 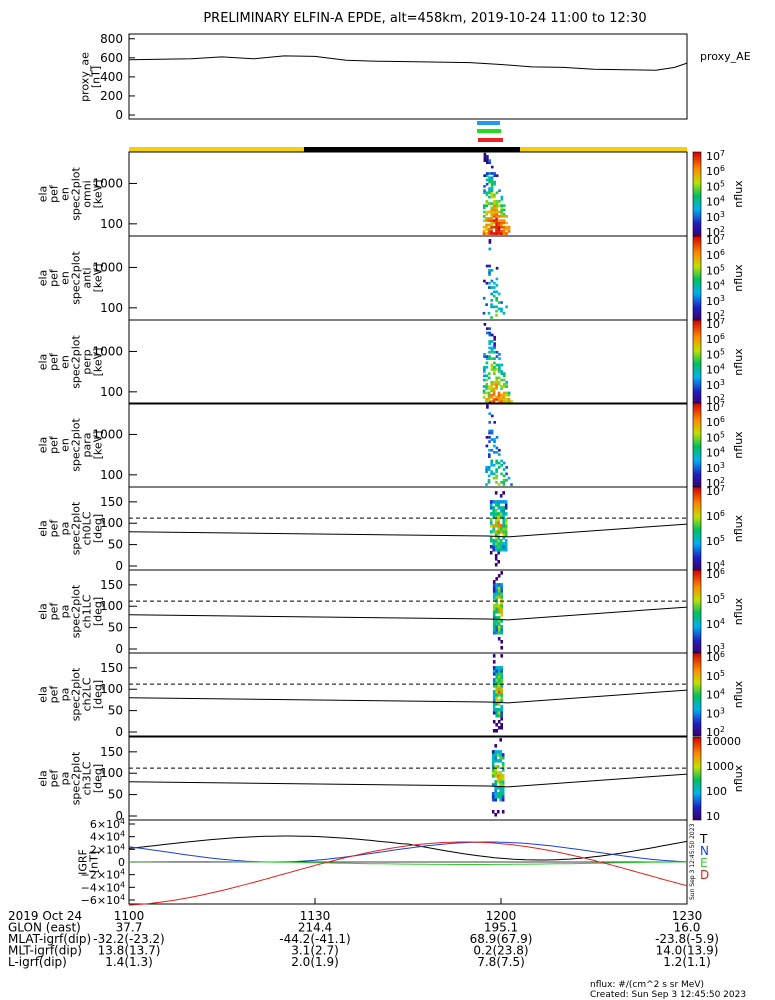 I want to click on energy-ytick-label: 100, so click(x=111, y=392).